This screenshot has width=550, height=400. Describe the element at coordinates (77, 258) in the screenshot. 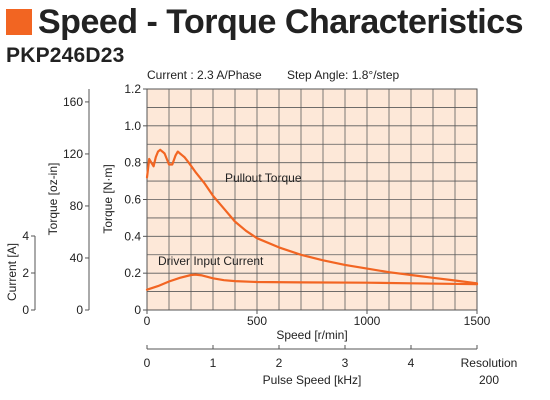

I see `y2-tick-label: 40` at that location.